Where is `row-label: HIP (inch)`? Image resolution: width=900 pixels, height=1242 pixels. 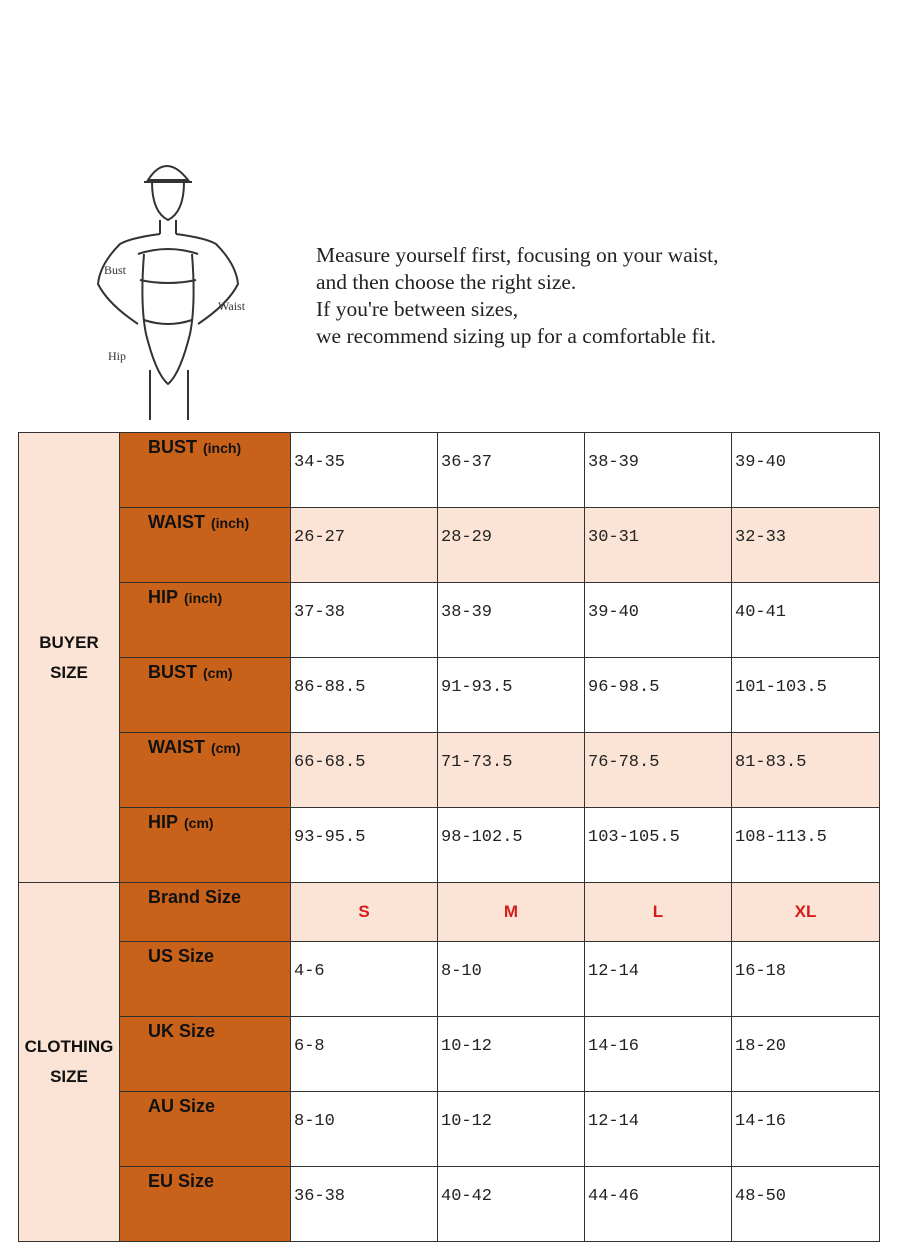 row-label: HIP (inch) is located at coordinates (205, 620).